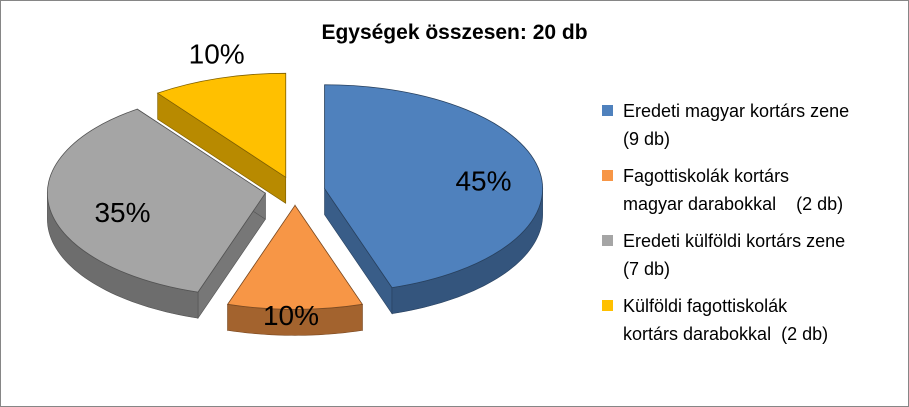 This screenshot has width=909, height=407. I want to click on legend-label: Külföldi fagottiskolák, so click(705, 306).